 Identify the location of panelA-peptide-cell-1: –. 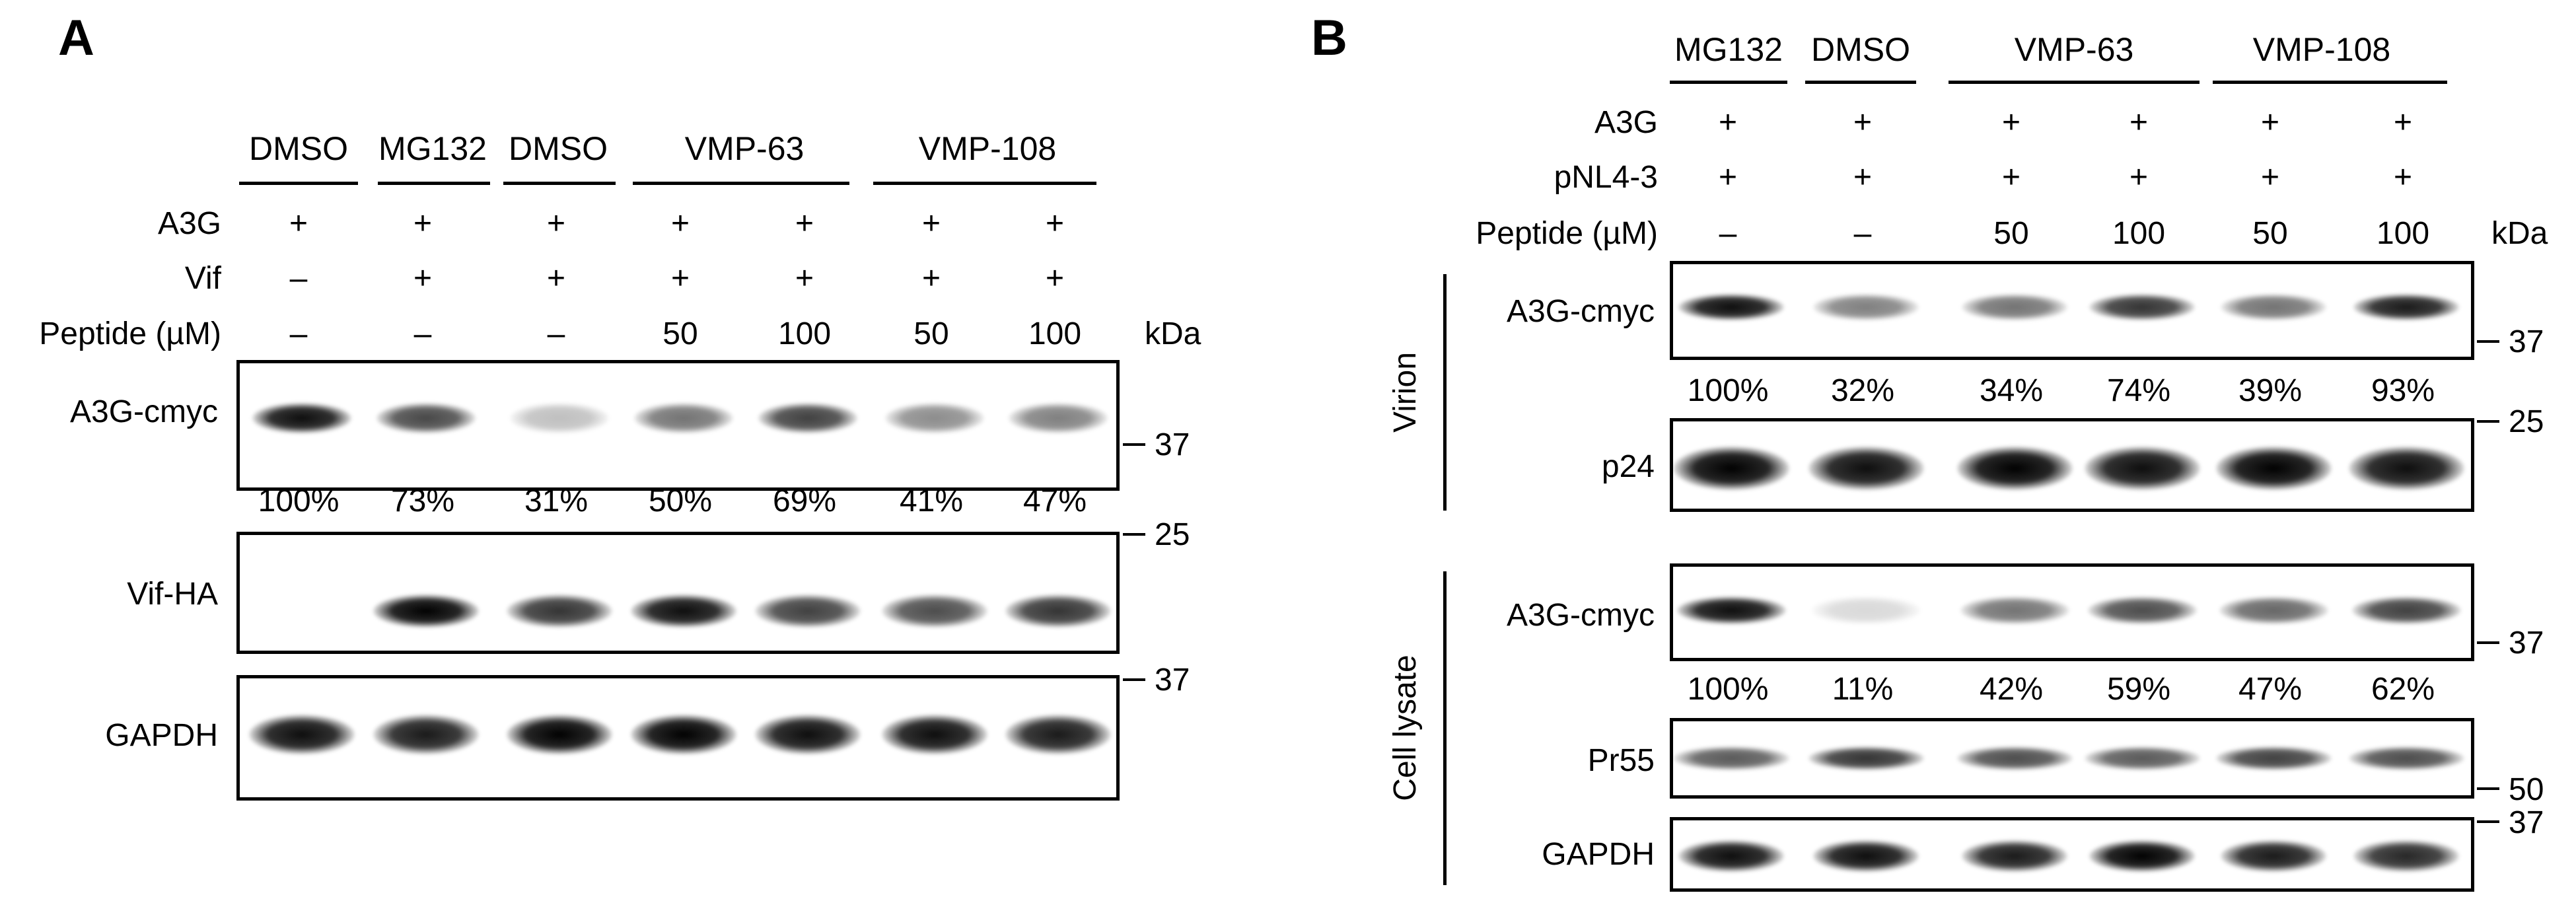
(298, 333).